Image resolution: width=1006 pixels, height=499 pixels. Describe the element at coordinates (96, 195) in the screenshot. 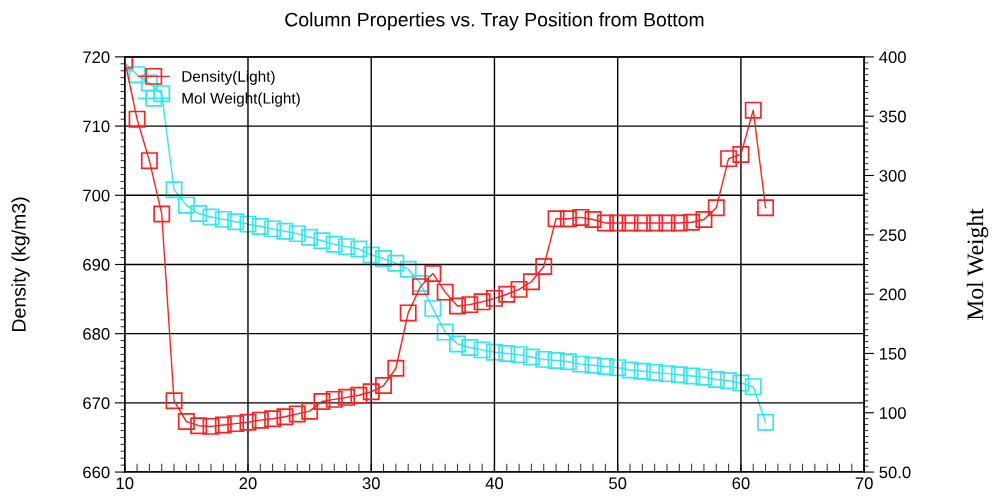

I see `y-tick-label: 700` at that location.